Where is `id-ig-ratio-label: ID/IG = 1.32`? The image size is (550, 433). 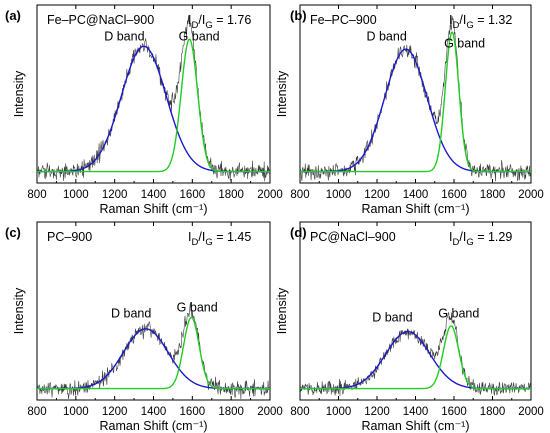 id-ig-ratio-label: ID/IG = 1.32 is located at coordinates (480, 22).